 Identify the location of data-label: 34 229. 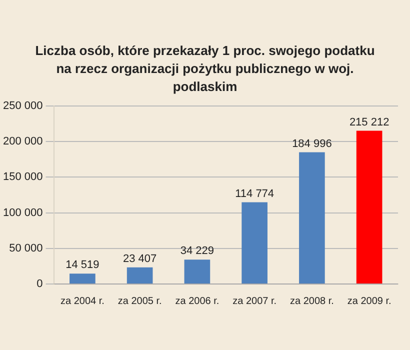
(197, 251).